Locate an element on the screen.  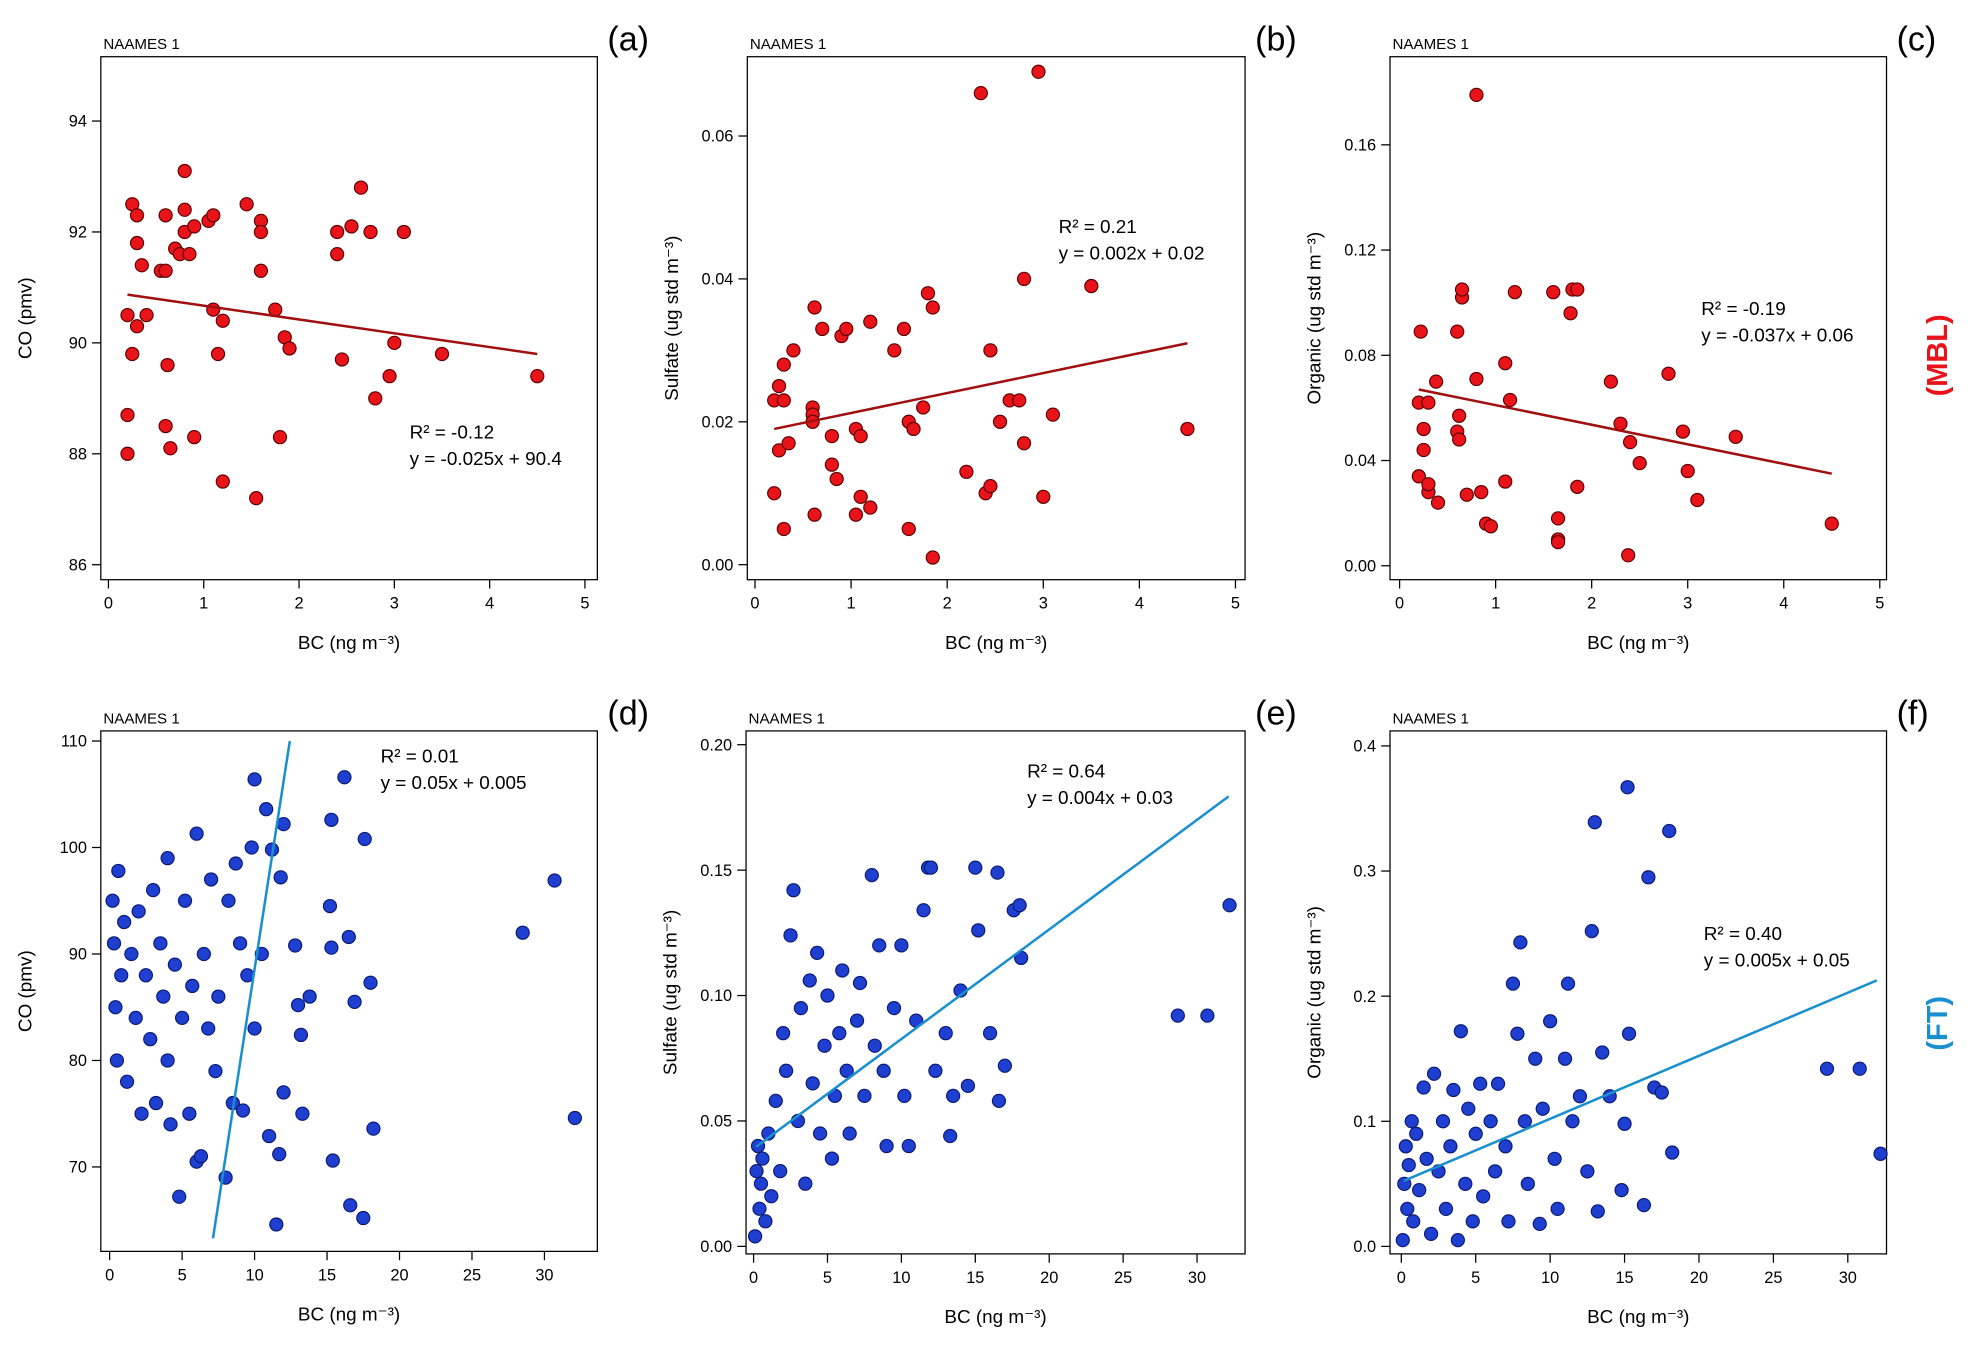
y-tick-label: 100 is located at coordinates (73, 848).